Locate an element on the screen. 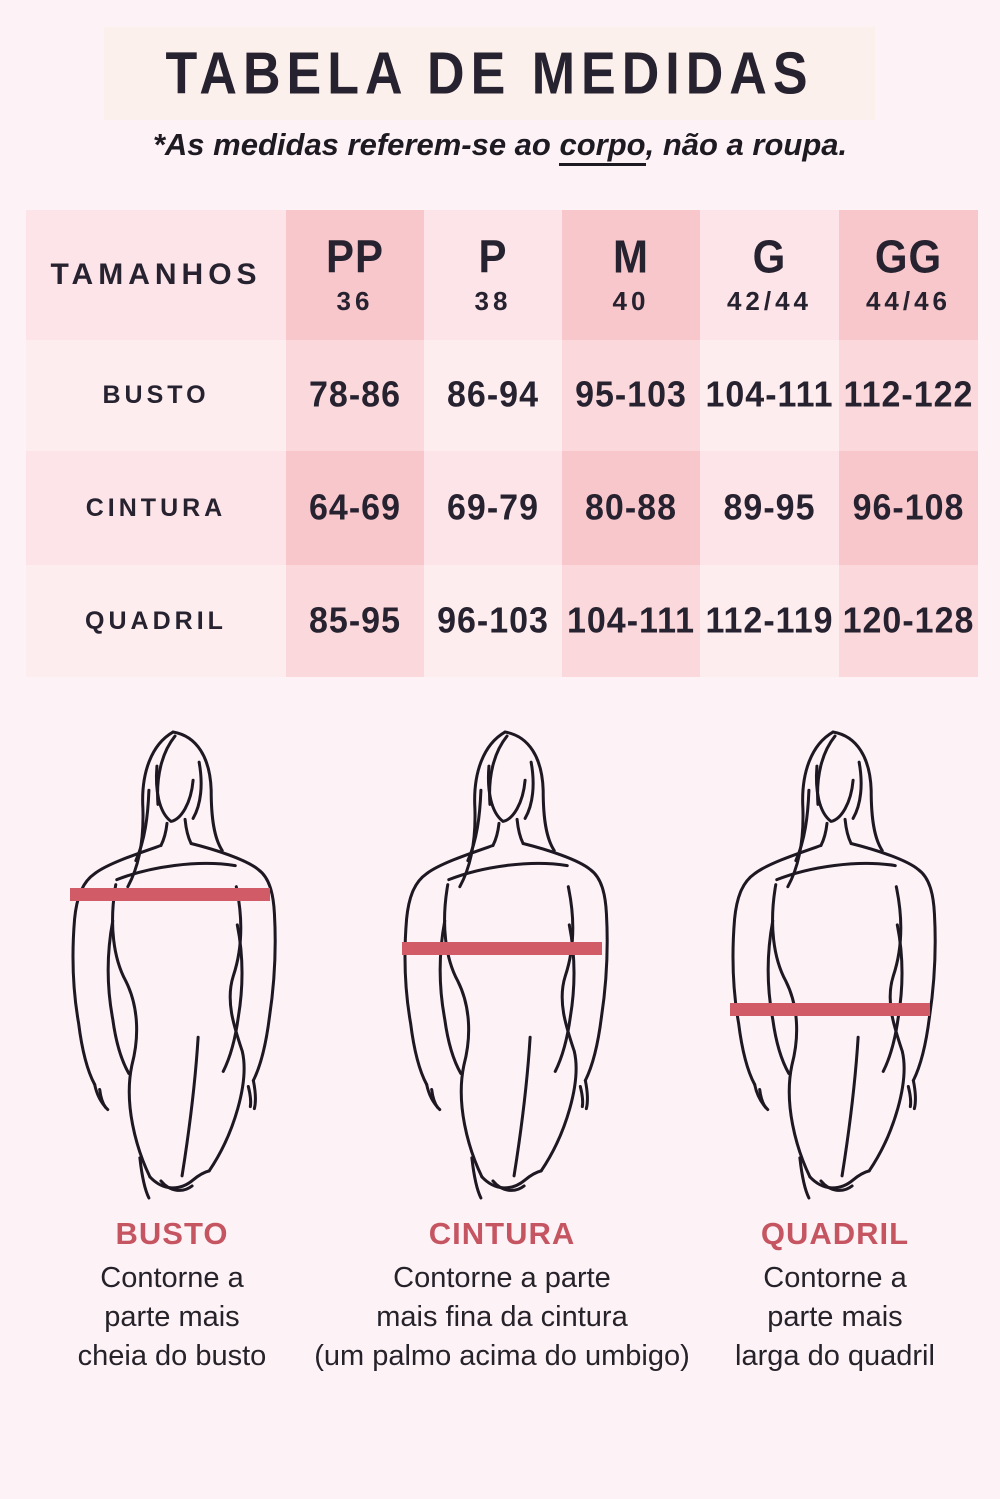  size-number: 38 is located at coordinates (493, 301).